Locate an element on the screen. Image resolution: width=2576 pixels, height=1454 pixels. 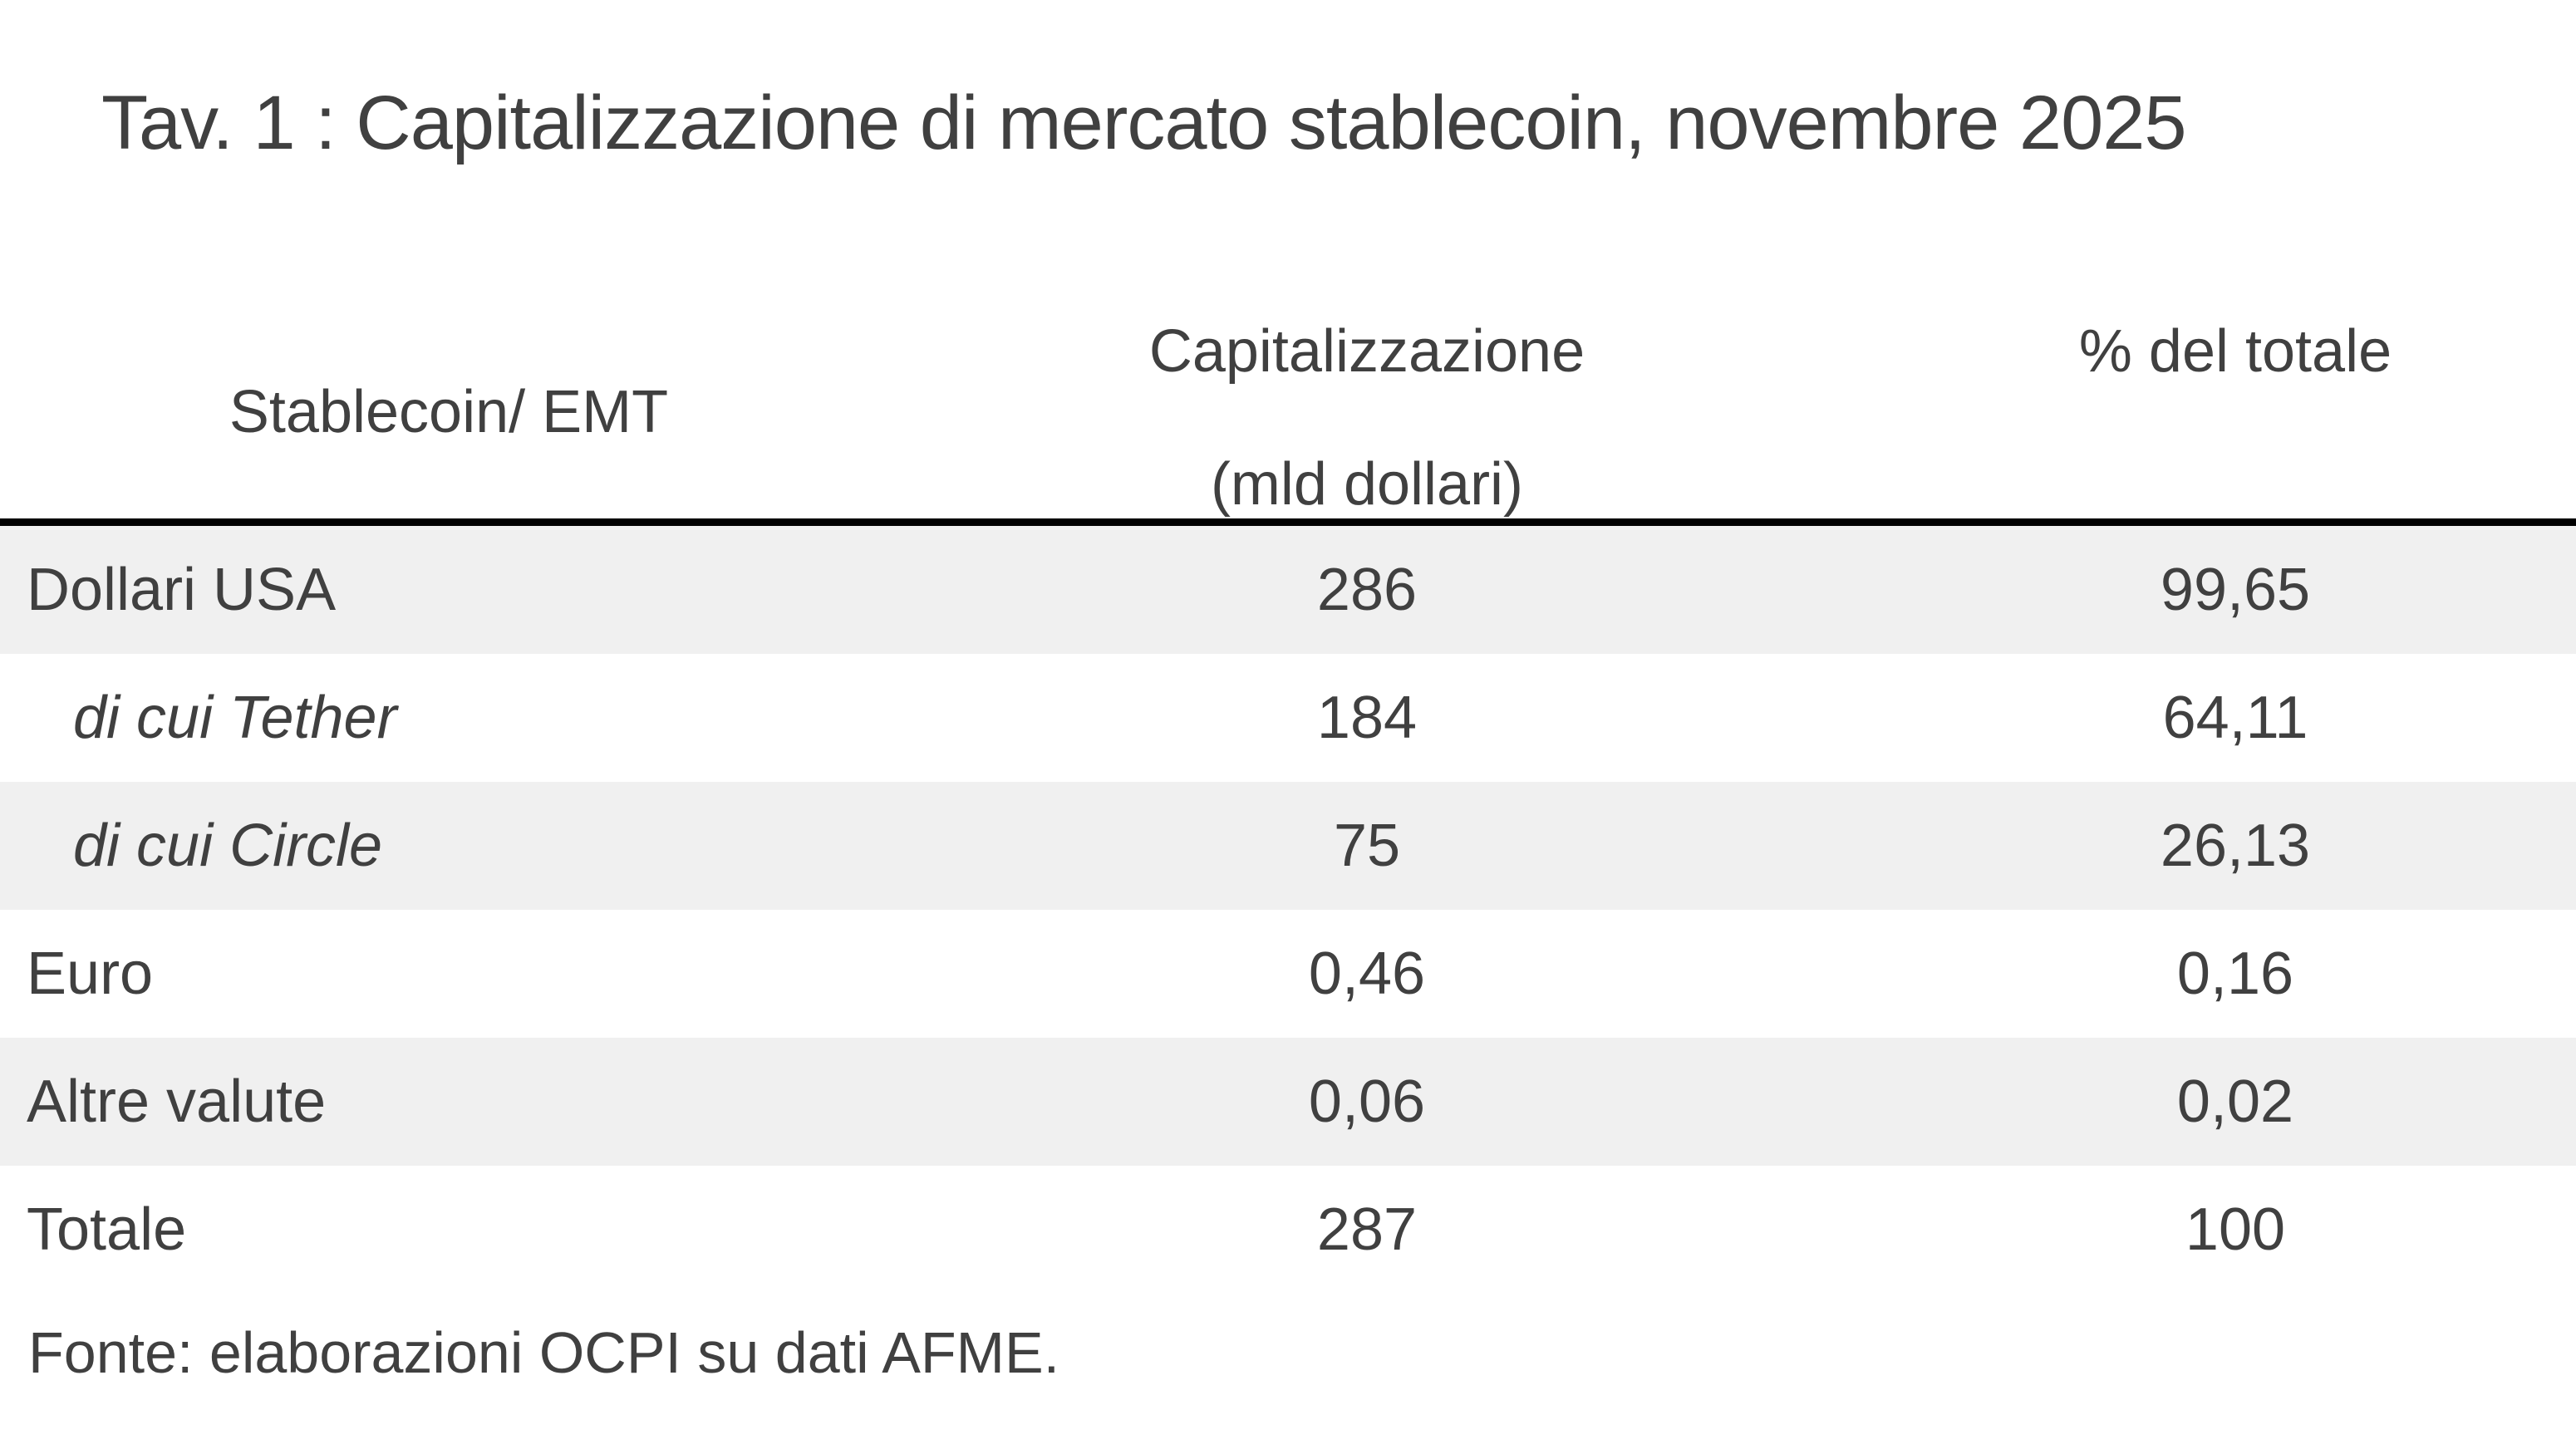
row-label: di cui Tether is located at coordinates (235, 718).